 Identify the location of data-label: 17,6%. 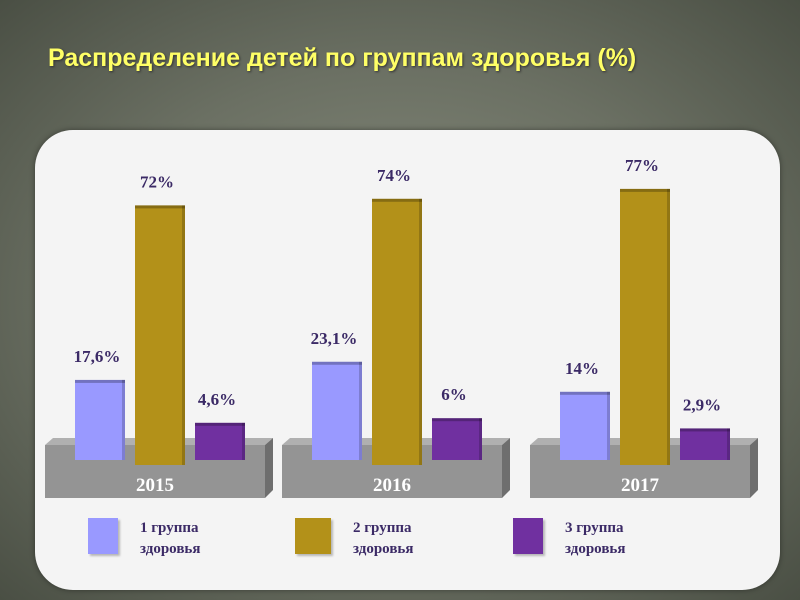
(97, 356).